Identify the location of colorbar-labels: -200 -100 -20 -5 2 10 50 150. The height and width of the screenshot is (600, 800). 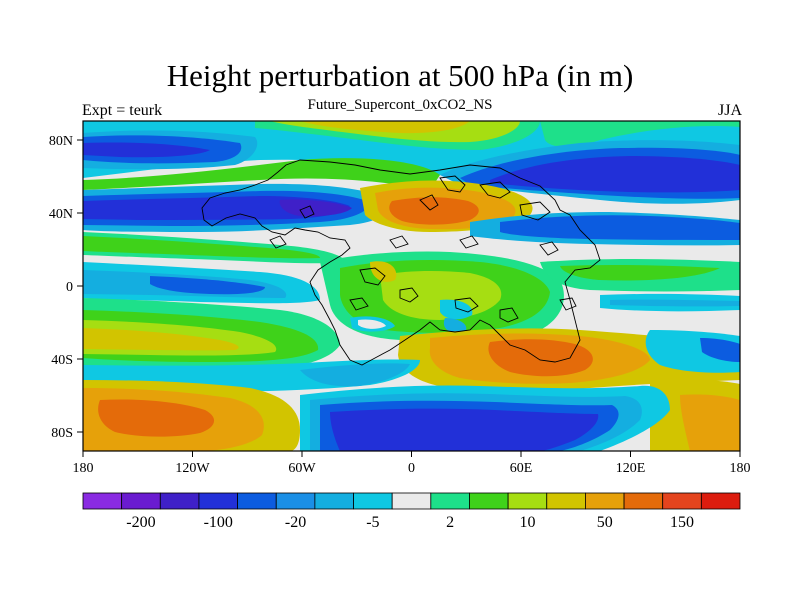
(410, 522).